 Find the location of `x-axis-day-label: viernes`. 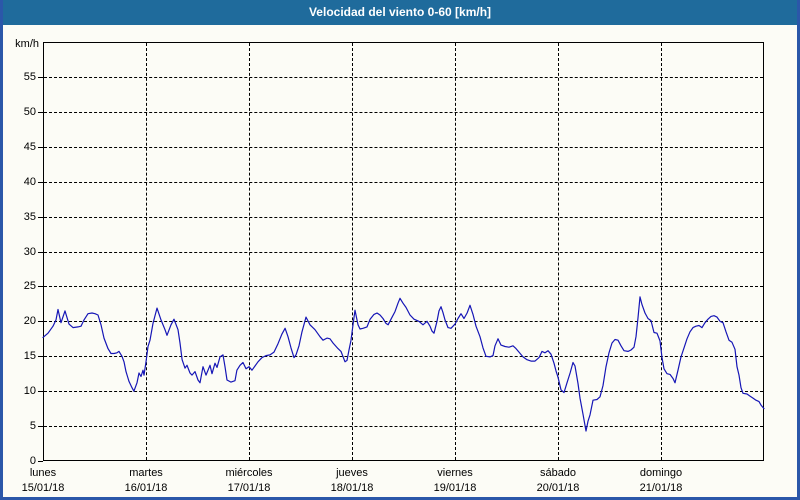

x-axis-day-label: viernes is located at coordinates (455, 473).